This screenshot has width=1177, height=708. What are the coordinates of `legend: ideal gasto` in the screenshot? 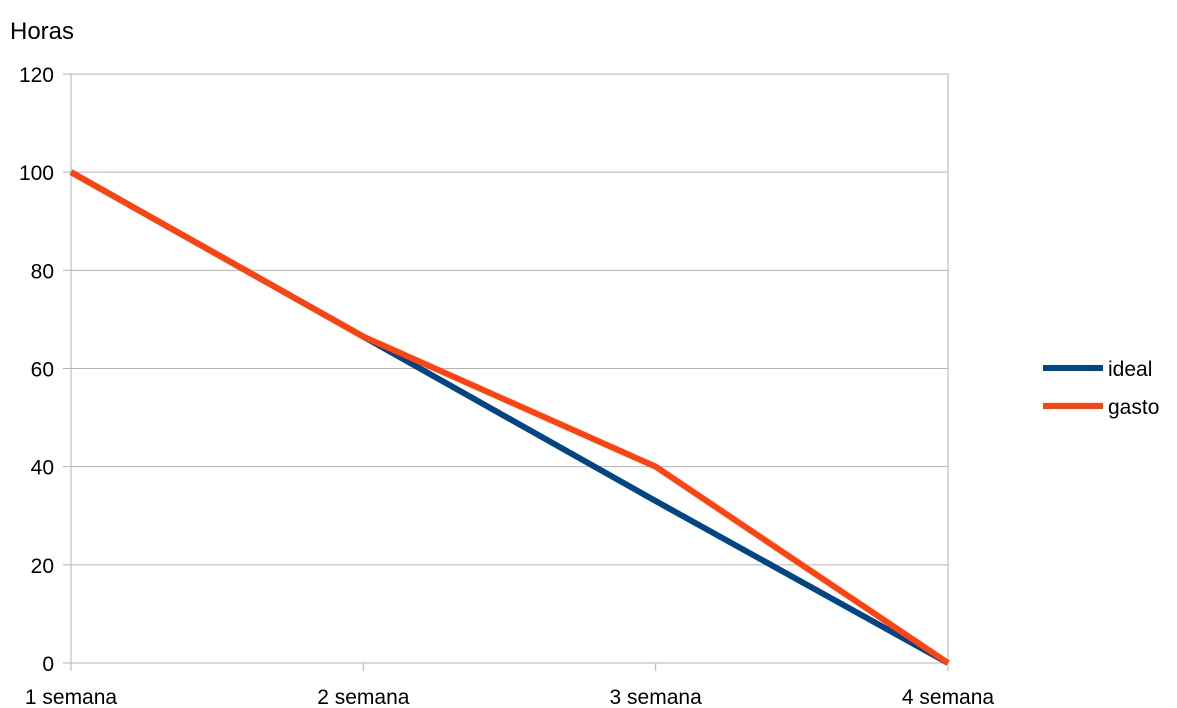 It's located at (1101, 388).